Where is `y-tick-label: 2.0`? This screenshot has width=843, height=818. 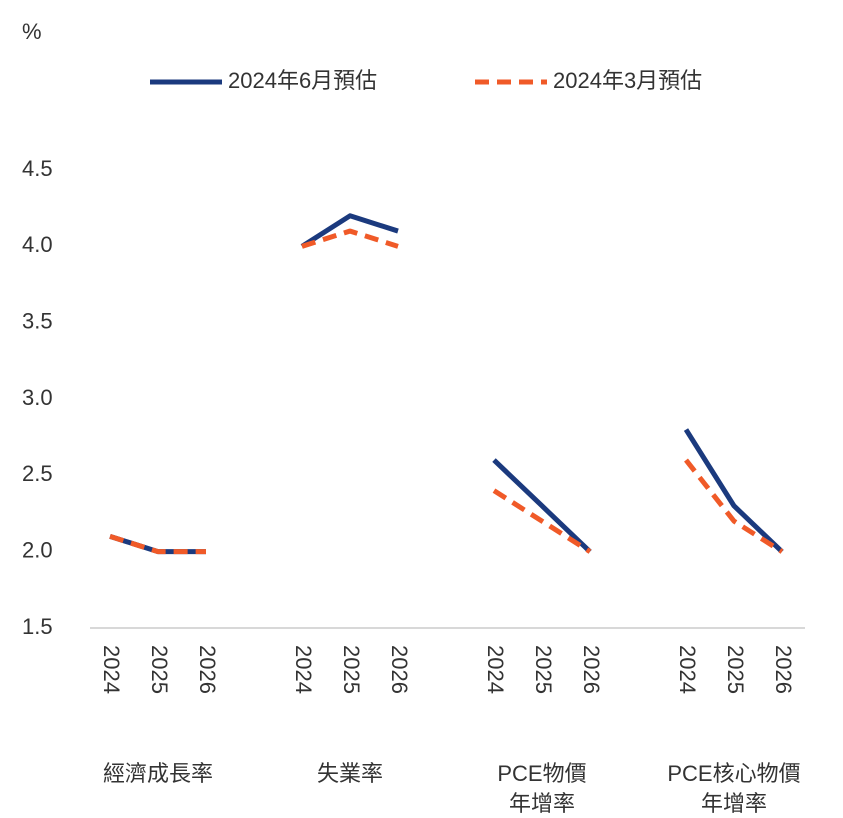 y-tick-label: 2.0 is located at coordinates (37, 549).